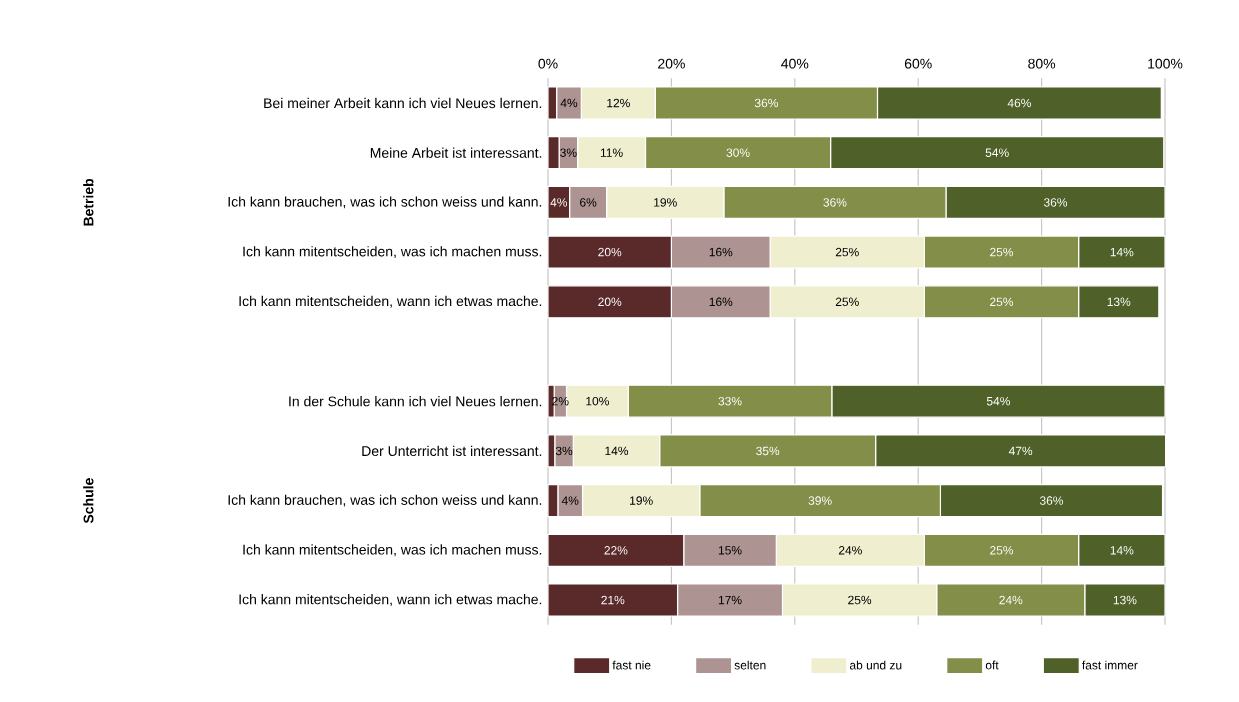 The height and width of the screenshot is (702, 1239). What do you see at coordinates (671, 63) in the screenshot?
I see `x-tick-label: 20%` at bounding box center [671, 63].